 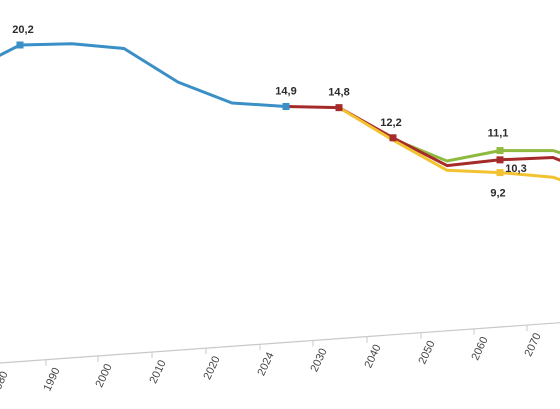 What do you see at coordinates (318, 360) in the screenshot?
I see `x-axis-tick-label: 2030` at bounding box center [318, 360].